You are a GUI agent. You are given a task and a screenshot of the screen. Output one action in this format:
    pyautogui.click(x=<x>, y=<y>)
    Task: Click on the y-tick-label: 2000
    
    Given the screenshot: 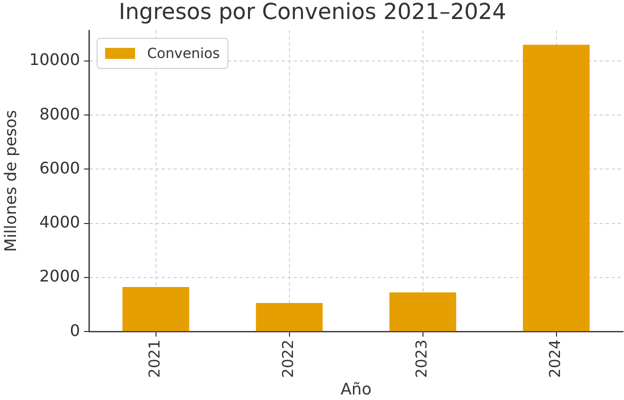 What is the action you would take?
    pyautogui.click(x=59, y=276)
    